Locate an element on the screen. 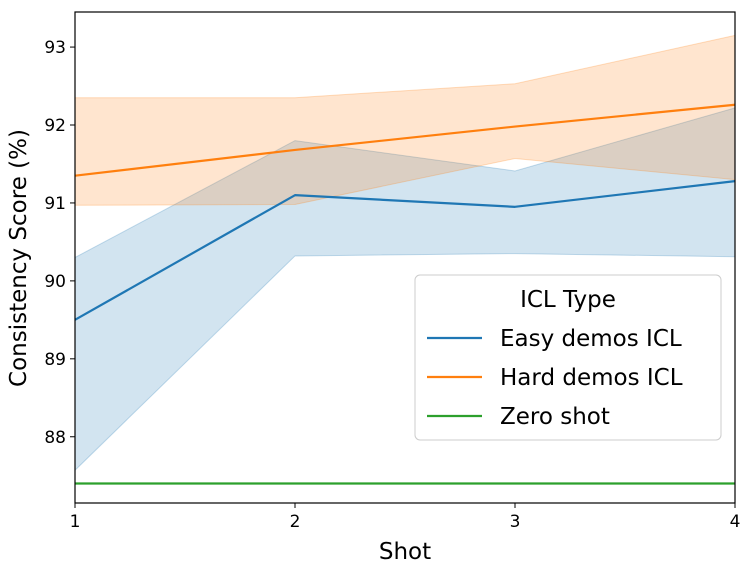 This screenshot has height=564, width=747. legend-entries: Easy demos ICL Hard demos ICL Zero shot is located at coordinates (555, 378).